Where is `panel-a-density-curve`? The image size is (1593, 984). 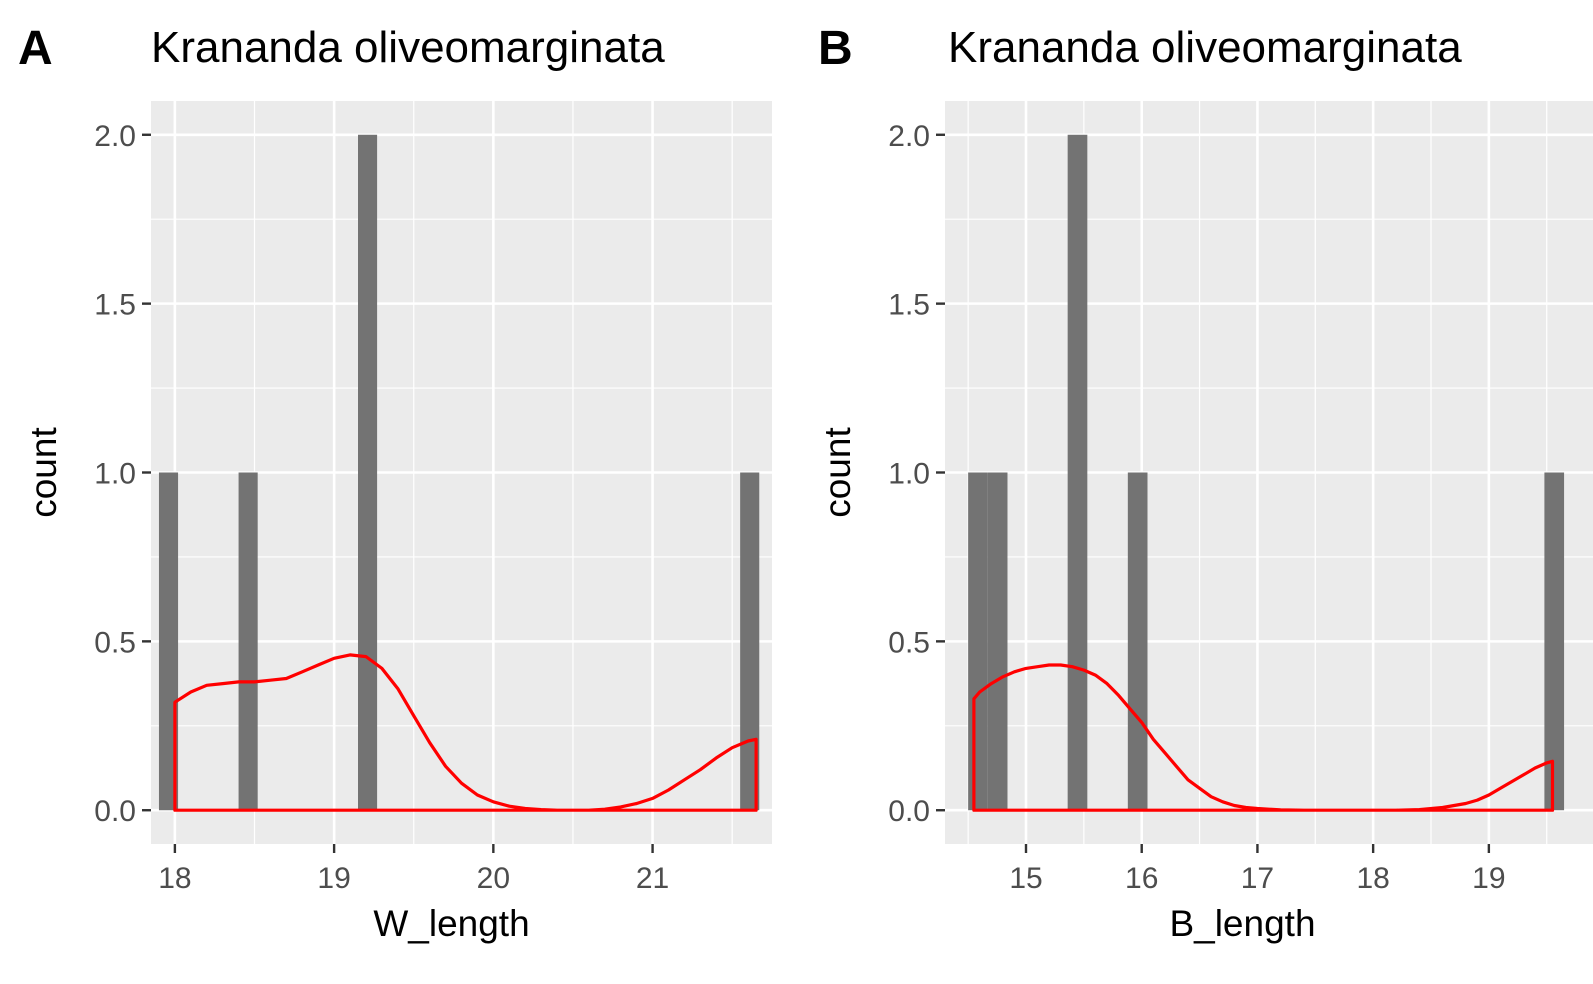 panel-a-density-curve is located at coordinates (465, 732).